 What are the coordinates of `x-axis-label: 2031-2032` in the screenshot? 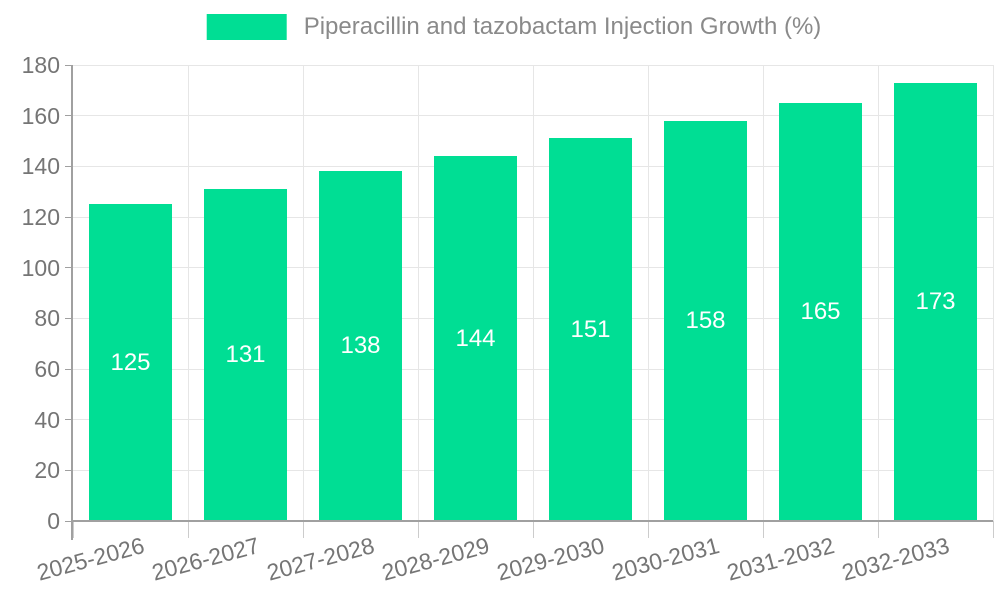 It's located at (780, 558).